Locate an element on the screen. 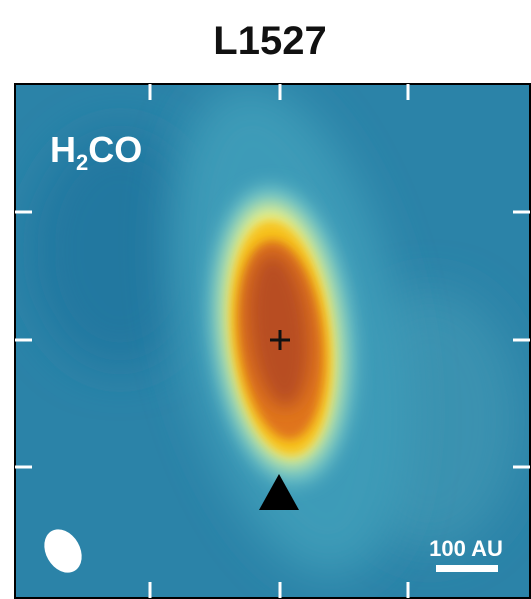 This screenshot has width=531, height=599. molecule-subscript: 2 is located at coordinates (82, 162).